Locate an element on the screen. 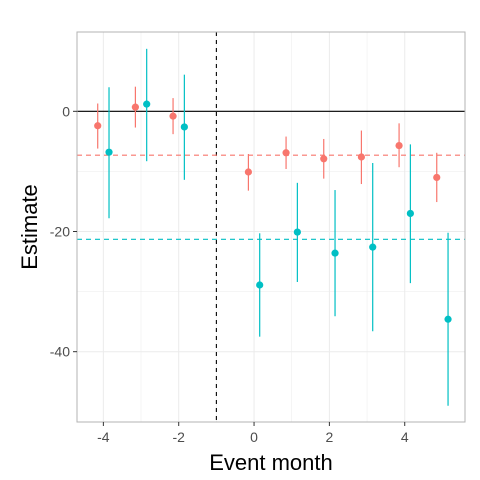  x-axis-title: Event month is located at coordinates (271, 462).